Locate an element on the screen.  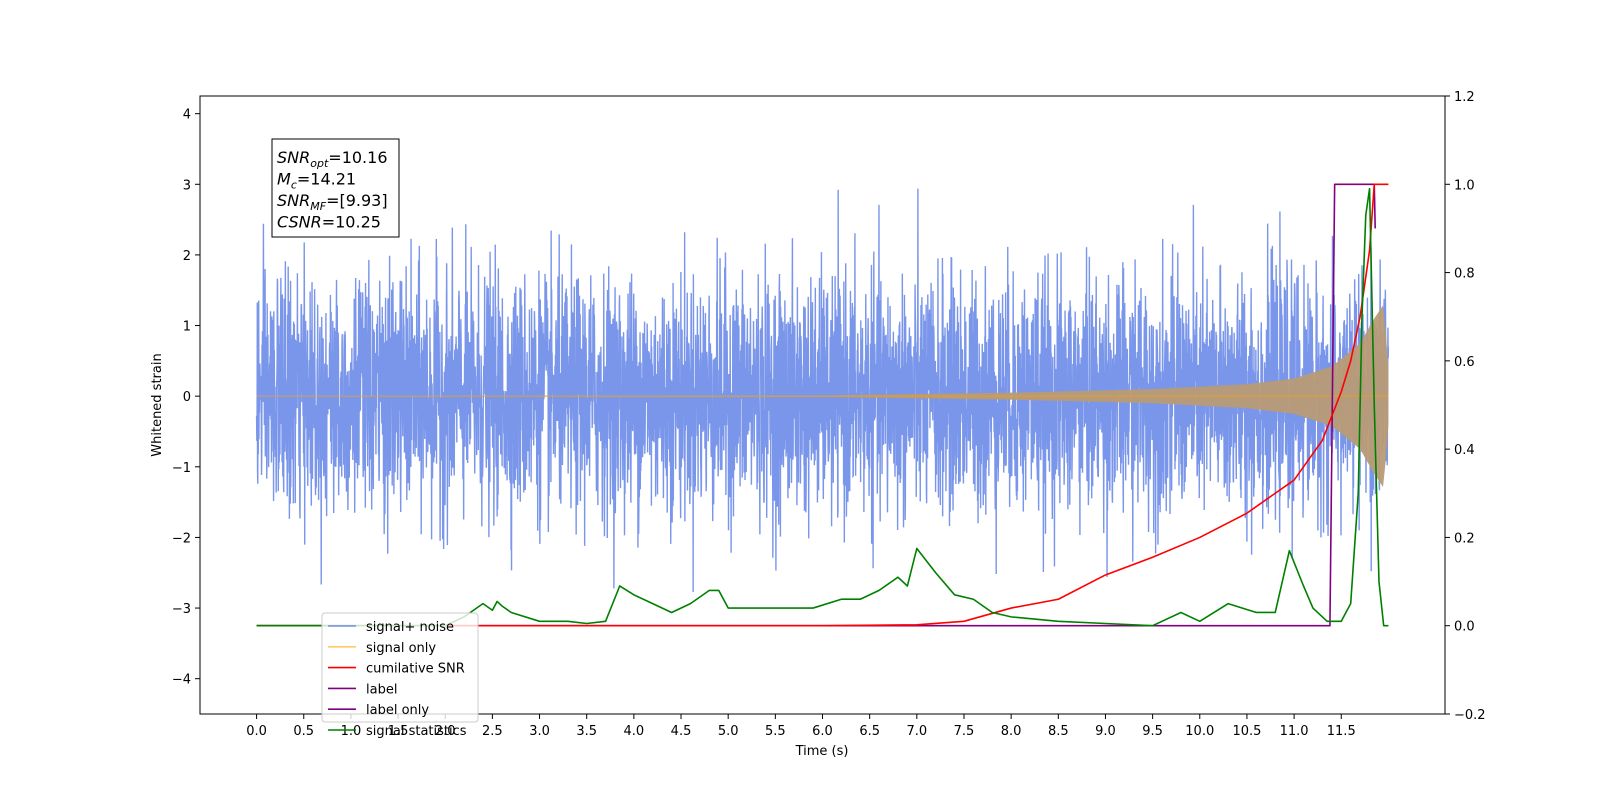
annotation-frame is located at coordinates (335, 188).